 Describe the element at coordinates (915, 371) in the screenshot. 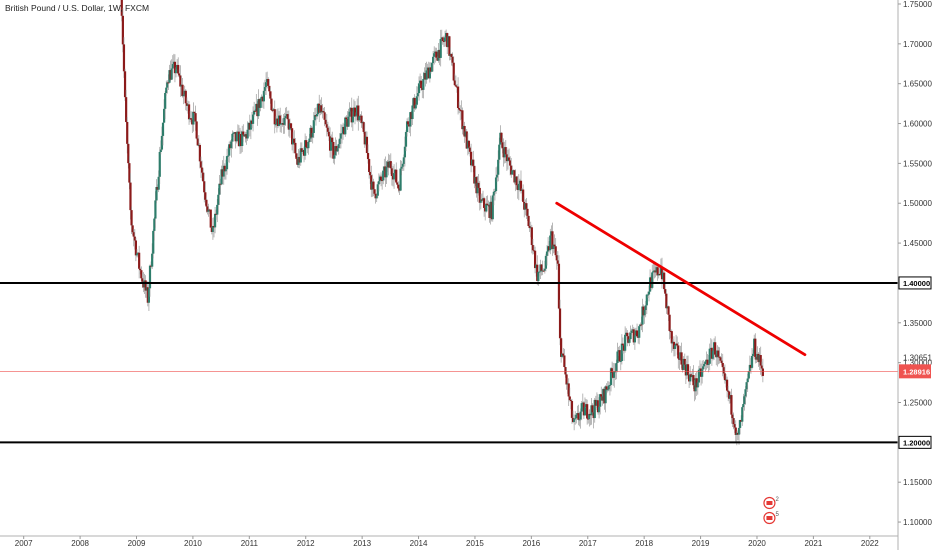

I see `current-price-box` at that location.